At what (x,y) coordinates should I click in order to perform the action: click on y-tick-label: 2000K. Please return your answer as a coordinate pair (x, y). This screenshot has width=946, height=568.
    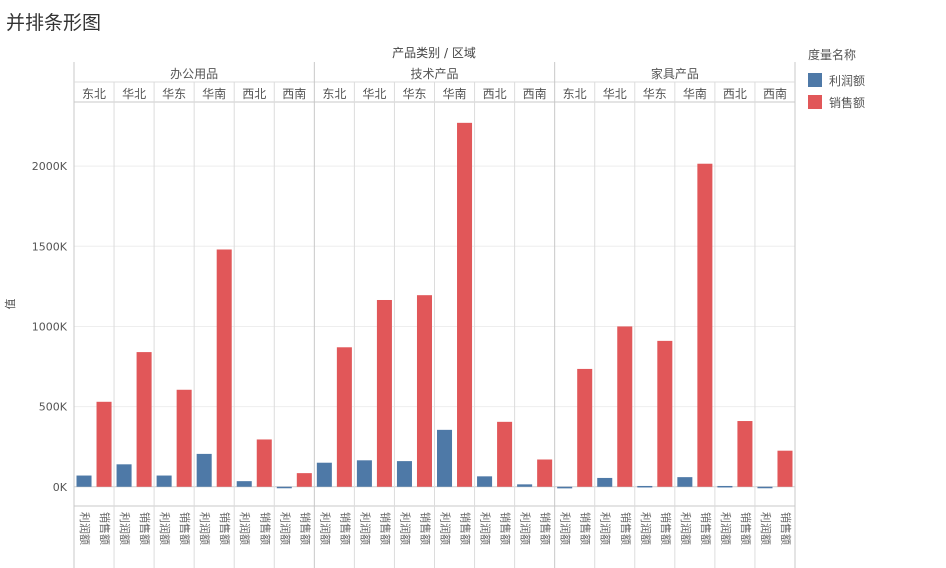
    Looking at the image, I should click on (50, 166).